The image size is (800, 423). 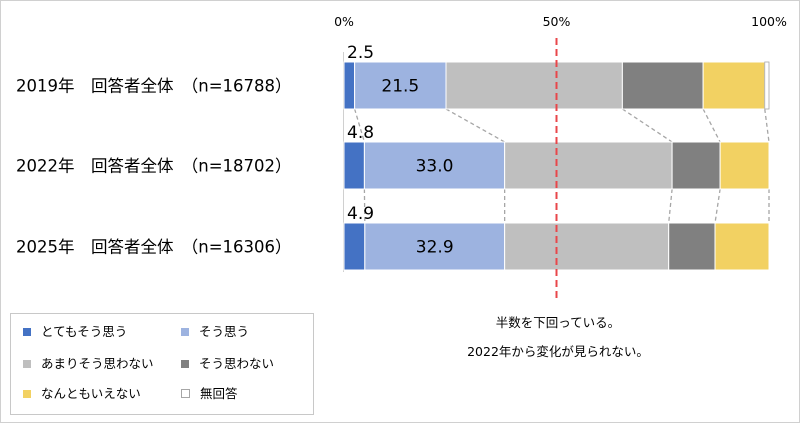 What do you see at coordinates (97, 363) in the screenshot?
I see `legend-label-amari: あまりそう思わない` at bounding box center [97, 363].